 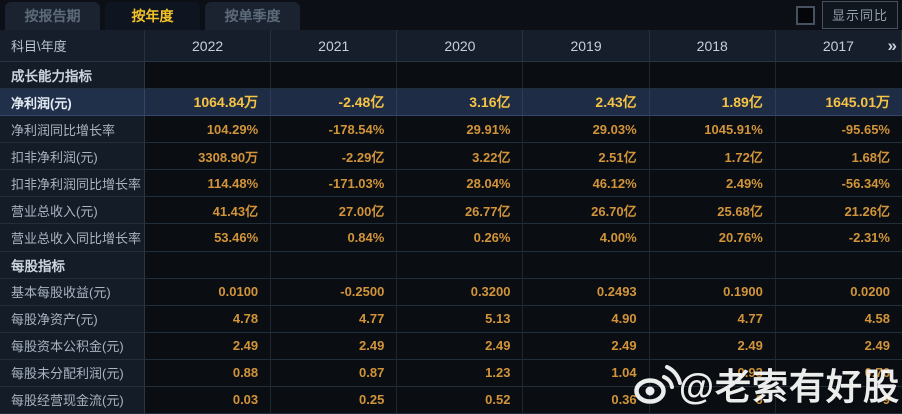 I want to click on cell-value: 0.2493, so click(x=586, y=292).